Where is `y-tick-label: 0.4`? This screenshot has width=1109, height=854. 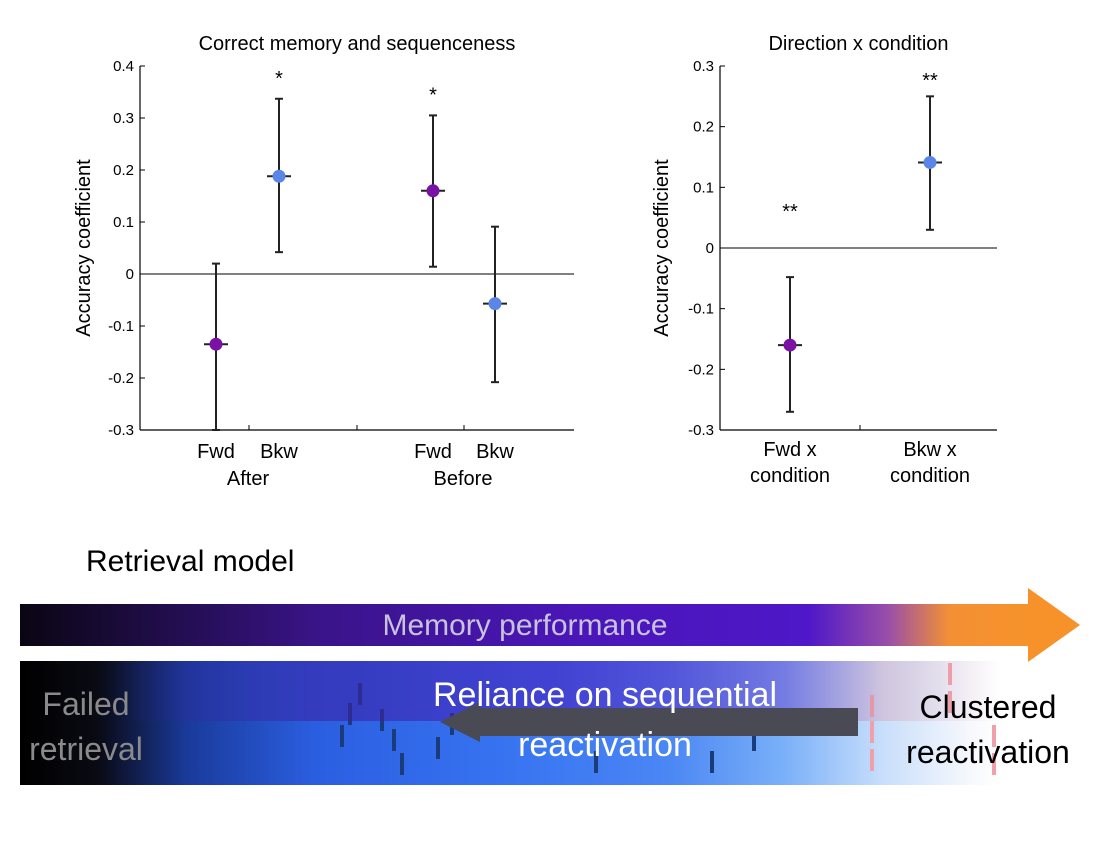
y-tick-label: 0.4 is located at coordinates (123, 66).